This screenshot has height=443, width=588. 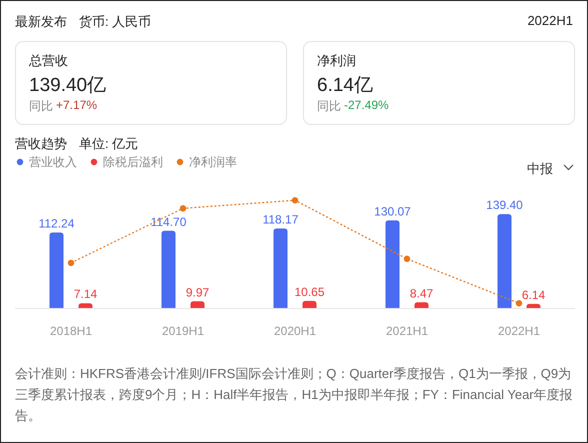 What do you see at coordinates (280, 219) in the screenshot?
I see `data-label: 118.17` at bounding box center [280, 219].